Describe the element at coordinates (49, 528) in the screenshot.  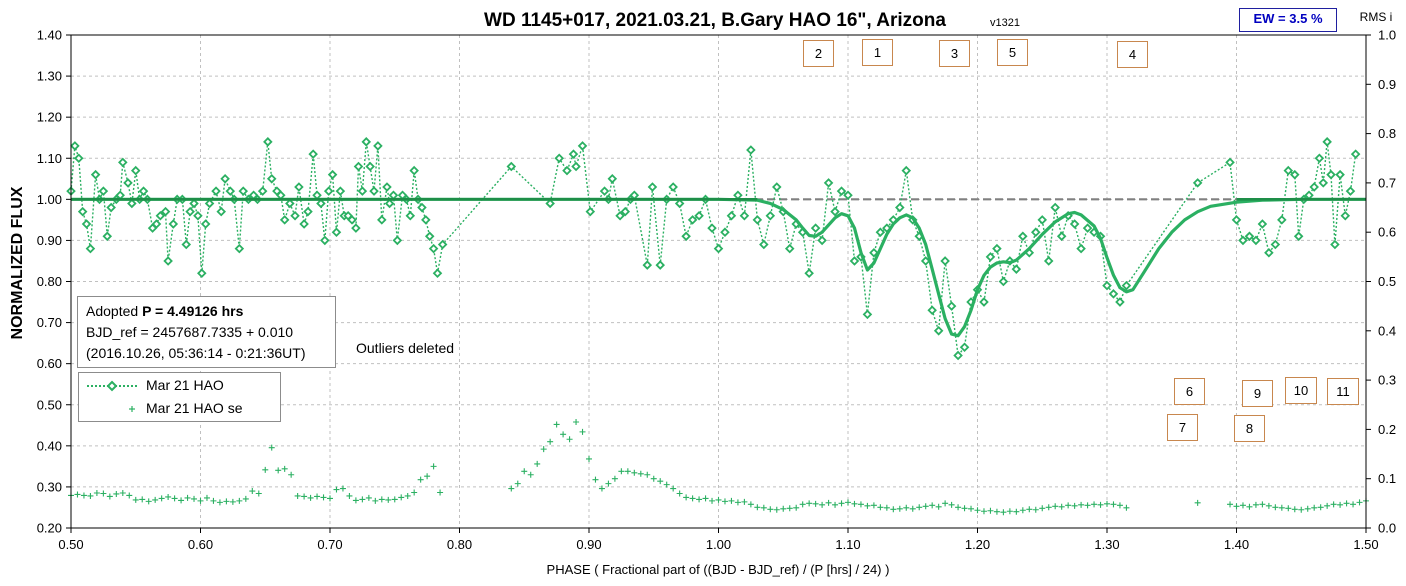
I see `y-tick-label: 0.20` at that location.